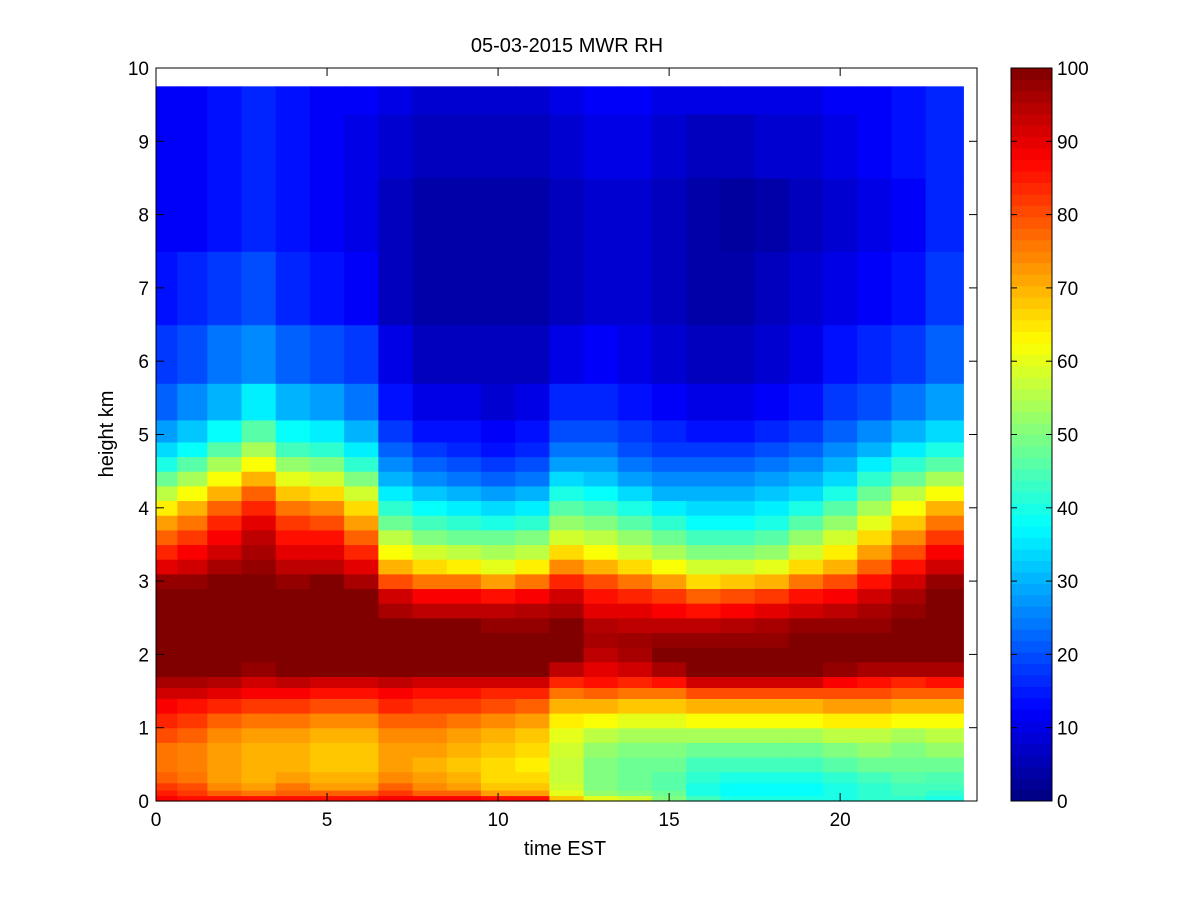  I want to click on colorbar-tick-label: 0, so click(1062, 802).